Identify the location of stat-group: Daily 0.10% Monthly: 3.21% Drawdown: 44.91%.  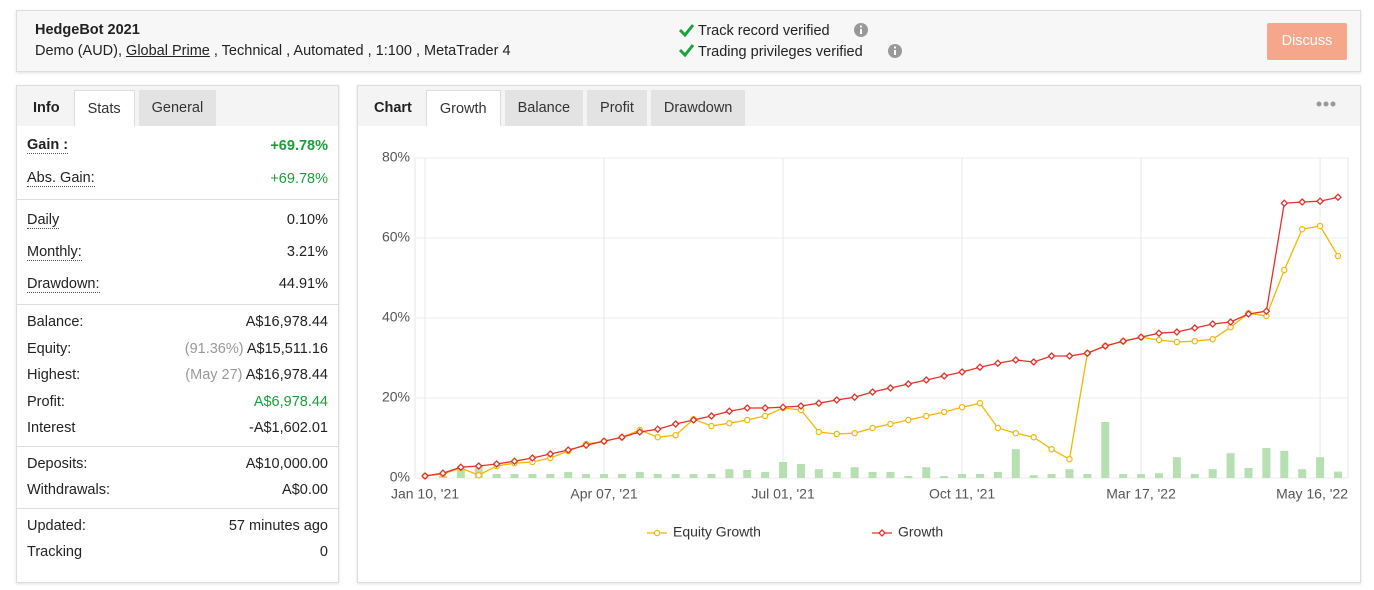
(177, 251).